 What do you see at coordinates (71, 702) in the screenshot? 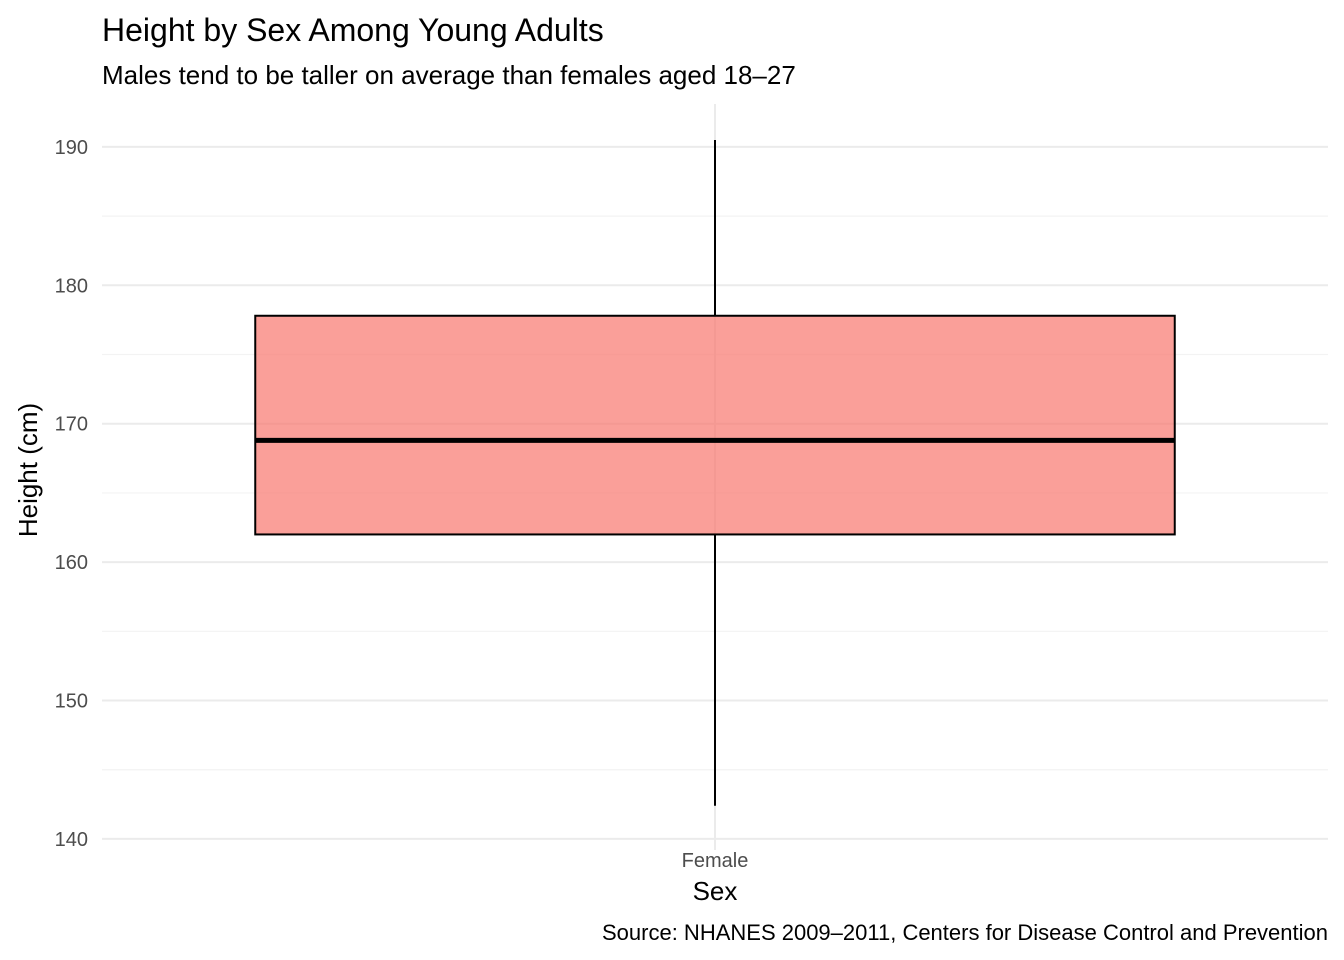
I see `y-tick-label: 150` at bounding box center [71, 702].